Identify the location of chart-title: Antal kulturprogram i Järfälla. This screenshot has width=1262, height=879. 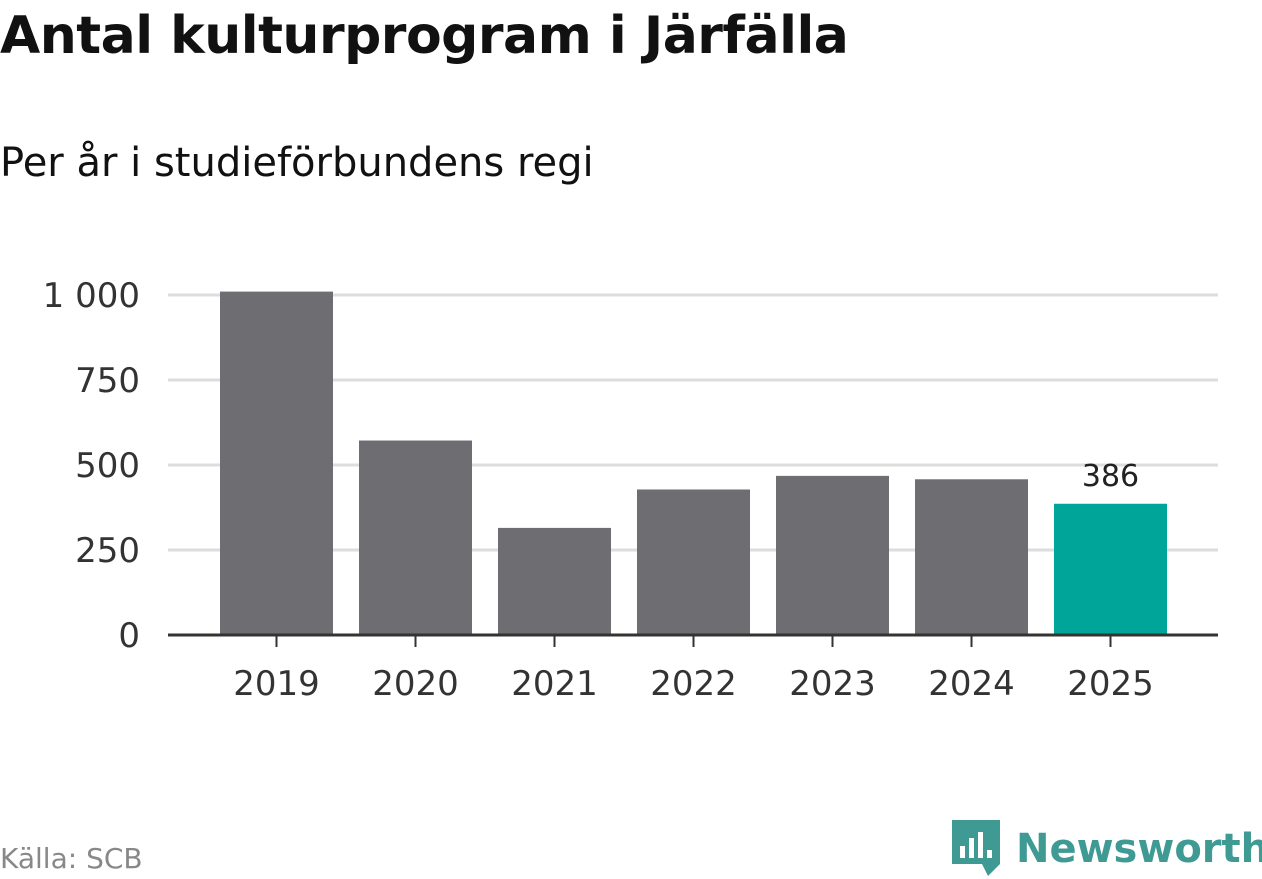
(424, 36).